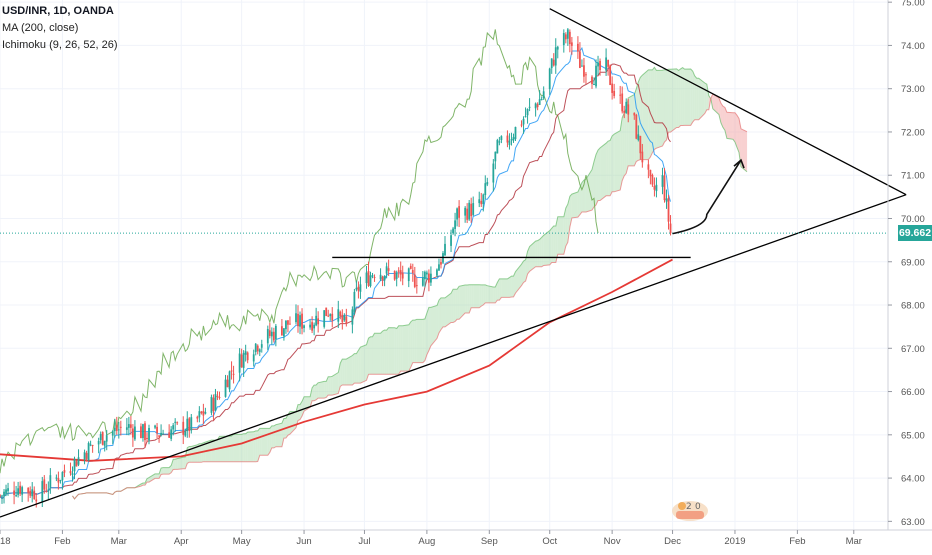 This screenshot has width=932, height=555. What do you see at coordinates (913, 46) in the screenshot?
I see `y-tick-label: 74.00` at bounding box center [913, 46].